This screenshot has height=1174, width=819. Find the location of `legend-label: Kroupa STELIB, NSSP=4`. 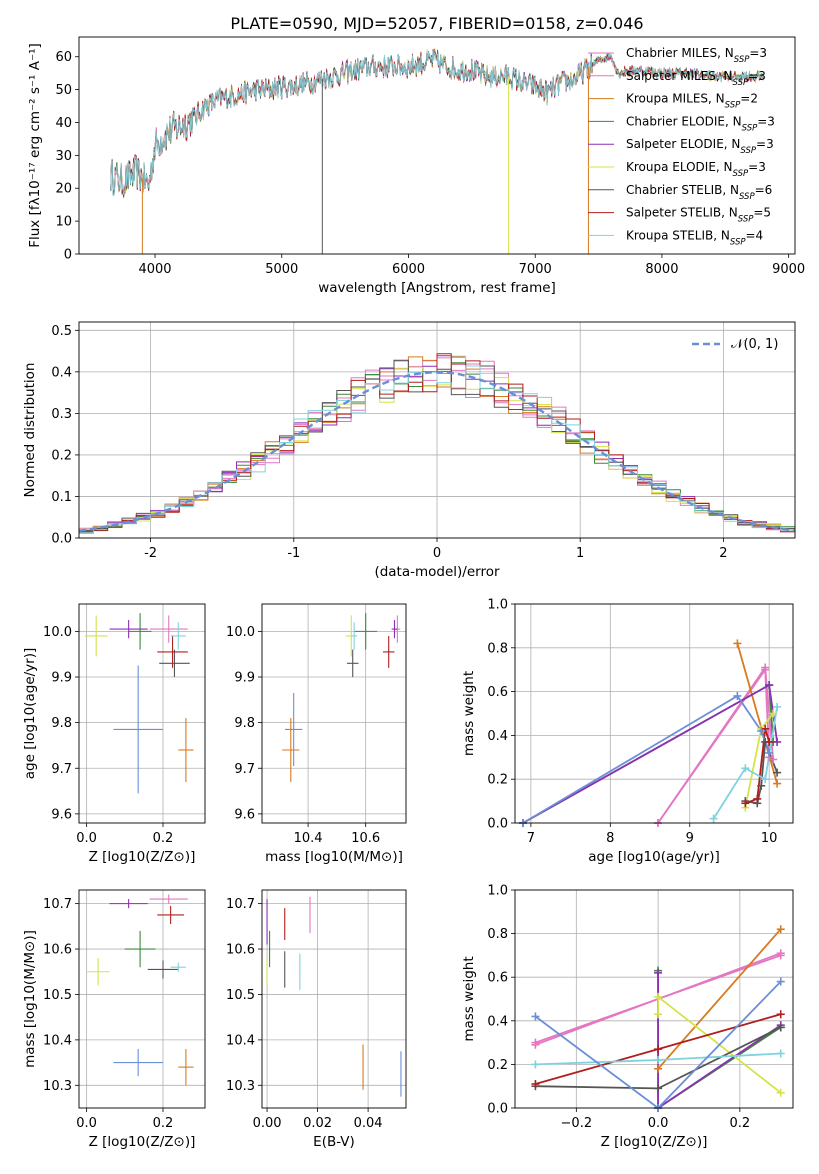

legend-label: Kroupa STELIB, NSSP=4 is located at coordinates (694, 237).